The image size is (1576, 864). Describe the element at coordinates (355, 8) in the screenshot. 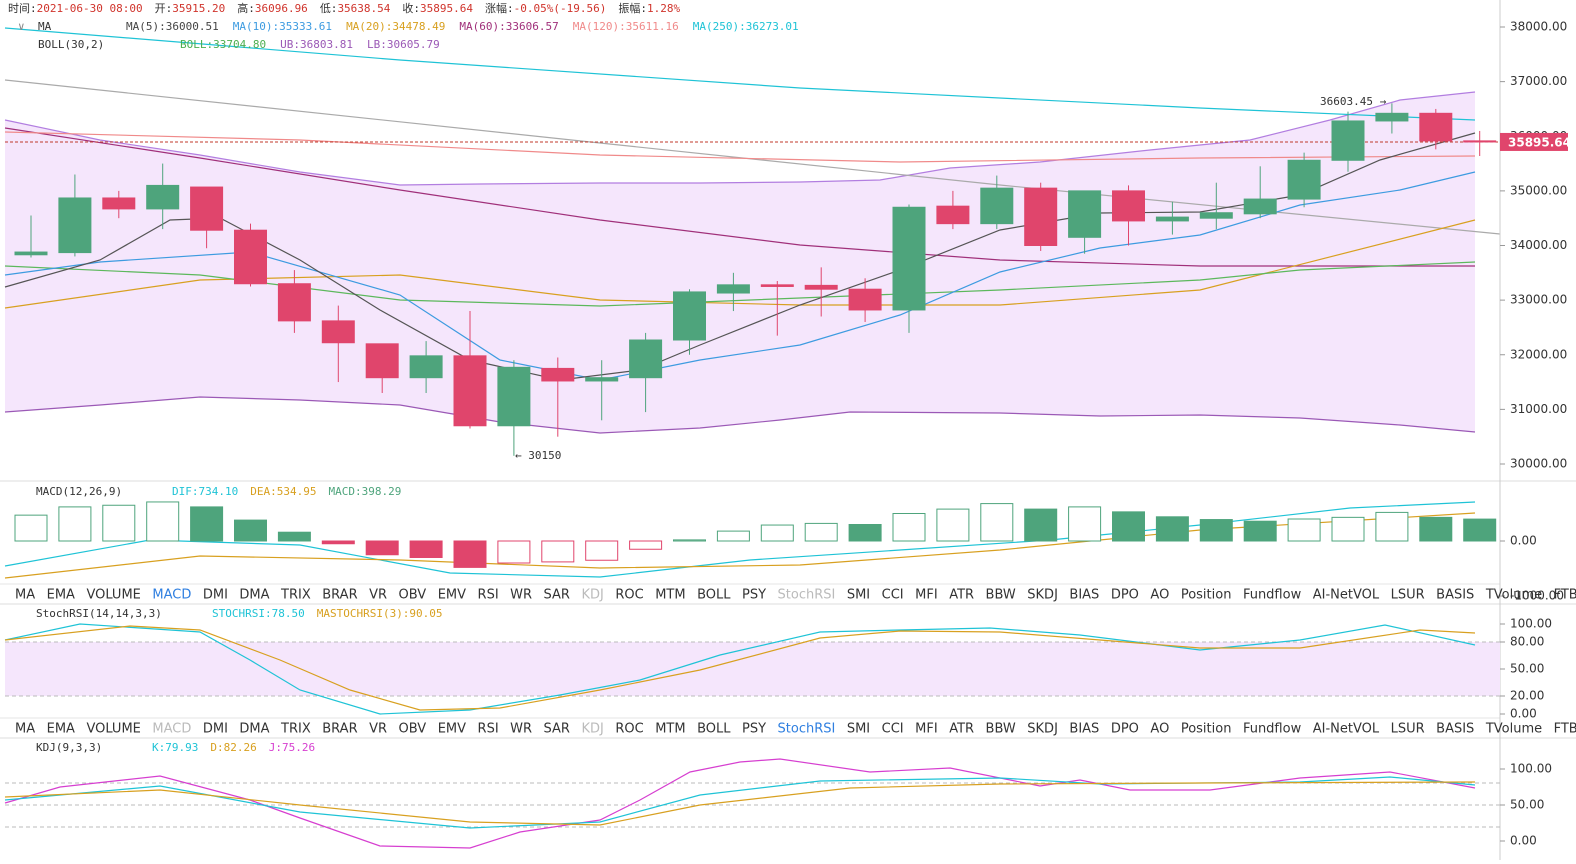

I see `header-item: 低:35638.54` at that location.